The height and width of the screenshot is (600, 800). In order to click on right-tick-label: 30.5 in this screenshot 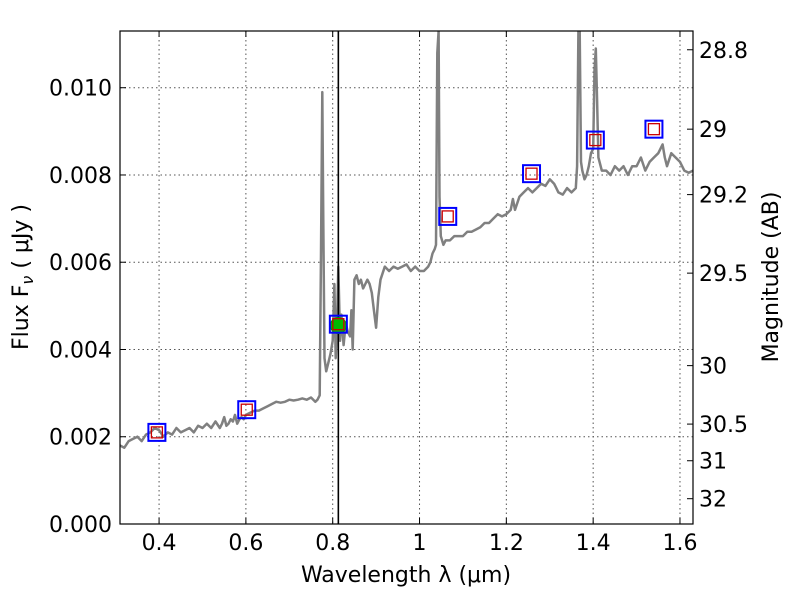, I will do `click(723, 425)`.